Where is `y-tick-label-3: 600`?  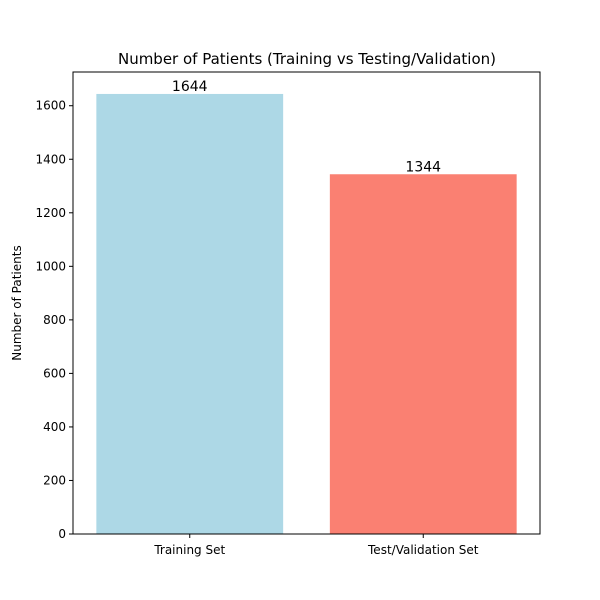 y-tick-label-3: 600 is located at coordinates (54, 373).